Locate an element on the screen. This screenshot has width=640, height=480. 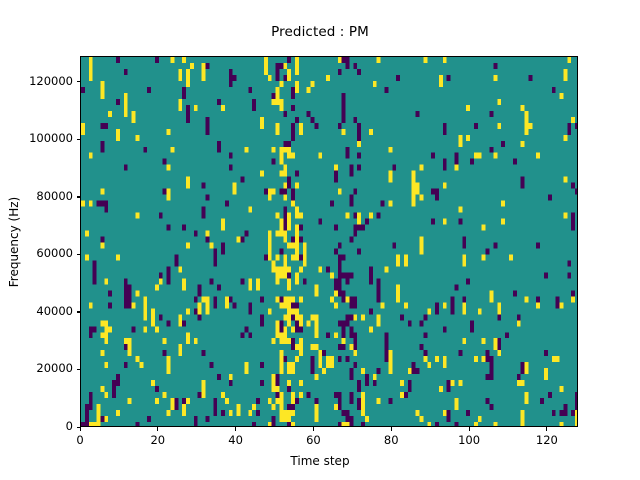
x-tick-label: 80 is located at coordinates (391, 440).